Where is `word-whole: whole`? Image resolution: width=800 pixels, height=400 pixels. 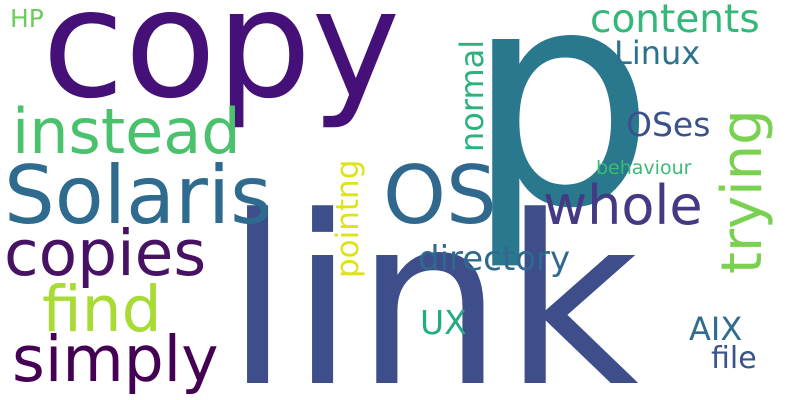 word-whole: whole is located at coordinates (623, 205).